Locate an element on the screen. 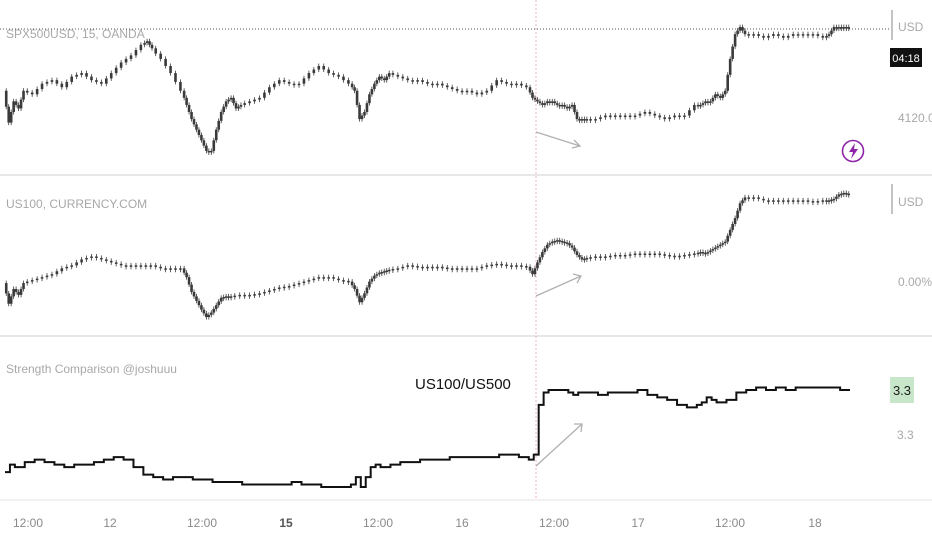 The height and width of the screenshot is (555, 932). x-tick-label: 15 is located at coordinates (286, 523).